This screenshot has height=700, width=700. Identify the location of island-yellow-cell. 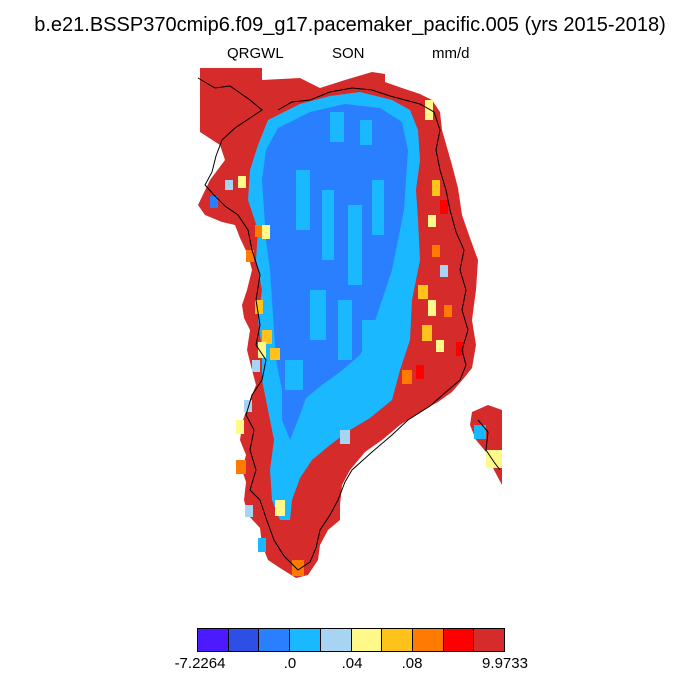
(494, 459).